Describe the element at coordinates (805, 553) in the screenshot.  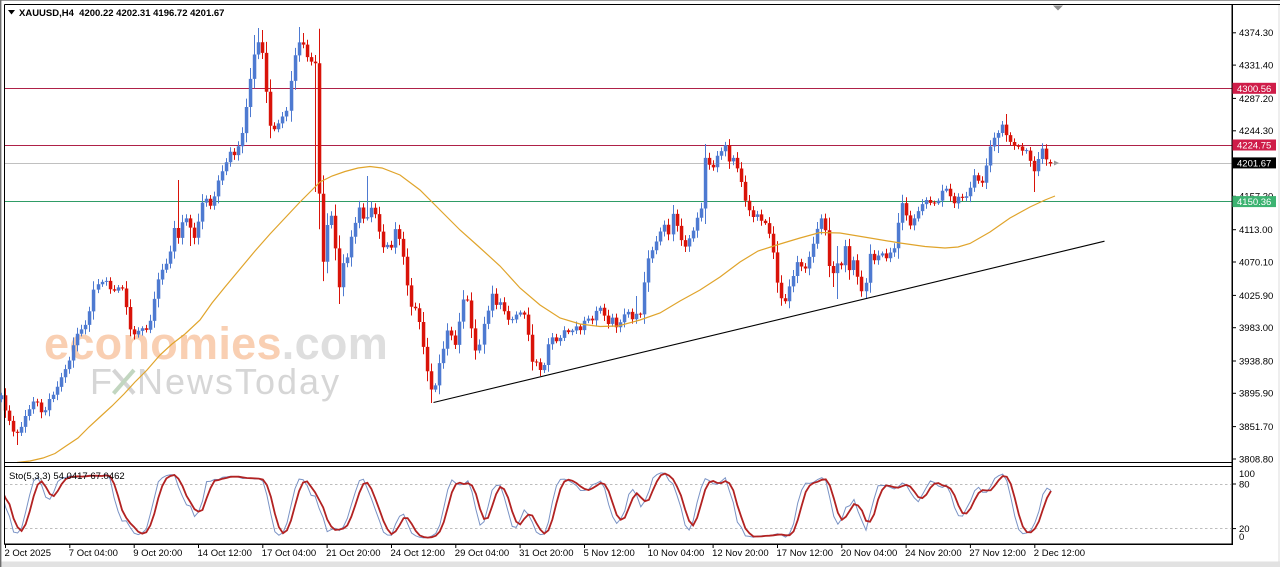
I see `svg-text: 17 Nov 12:00` at that location.